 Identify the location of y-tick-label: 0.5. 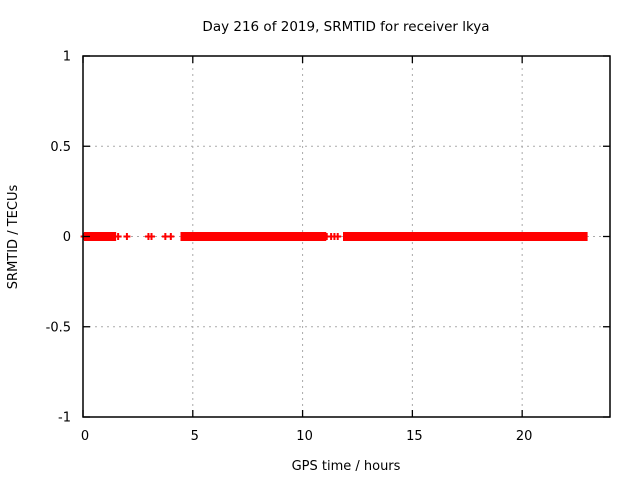
(60, 147).